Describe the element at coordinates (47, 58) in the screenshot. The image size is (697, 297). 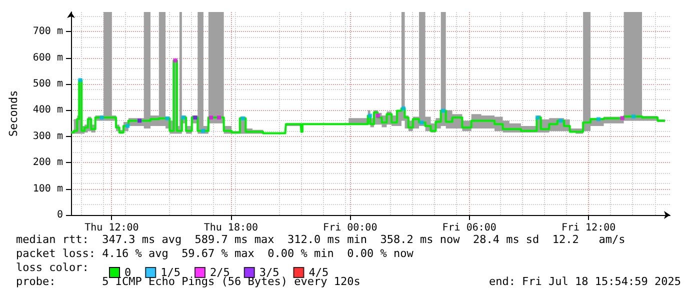
I see `y-tick-label: 600 m` at that location.